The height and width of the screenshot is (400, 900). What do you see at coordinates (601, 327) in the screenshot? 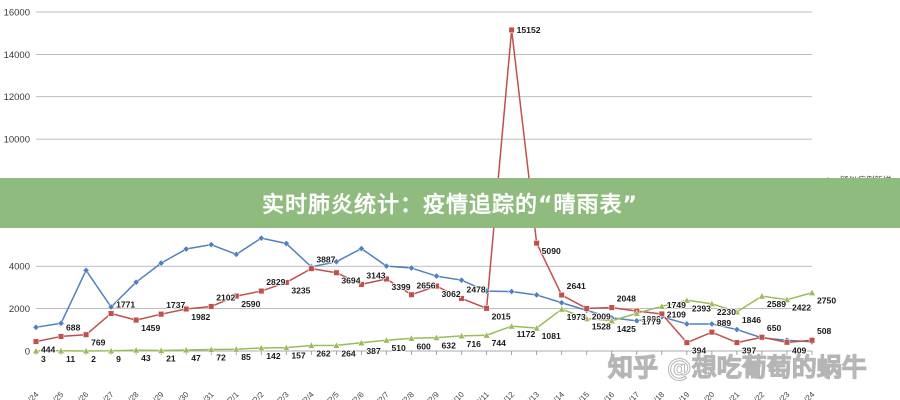
I see `data-point-label: 1528` at bounding box center [601, 327].